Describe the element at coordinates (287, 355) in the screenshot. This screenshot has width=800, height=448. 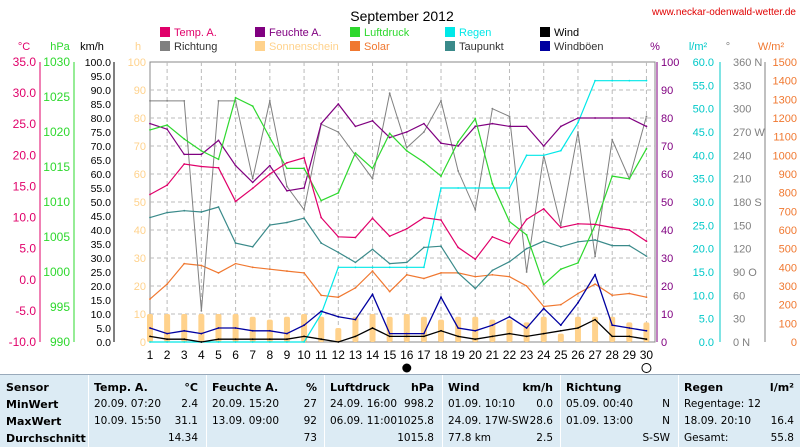
I see `x-tick-label: 9` at that location.